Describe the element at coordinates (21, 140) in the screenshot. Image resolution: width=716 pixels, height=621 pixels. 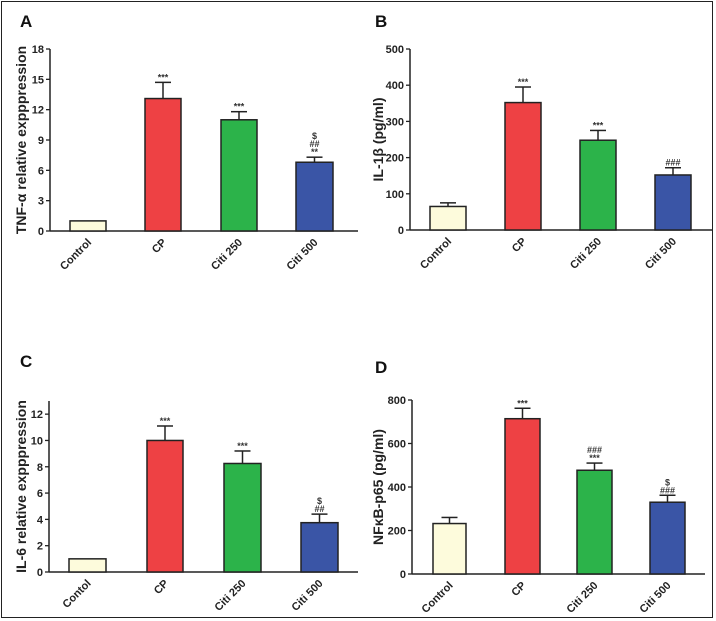
I see `y-axis-label: TNF-α relative expppression` at that location.